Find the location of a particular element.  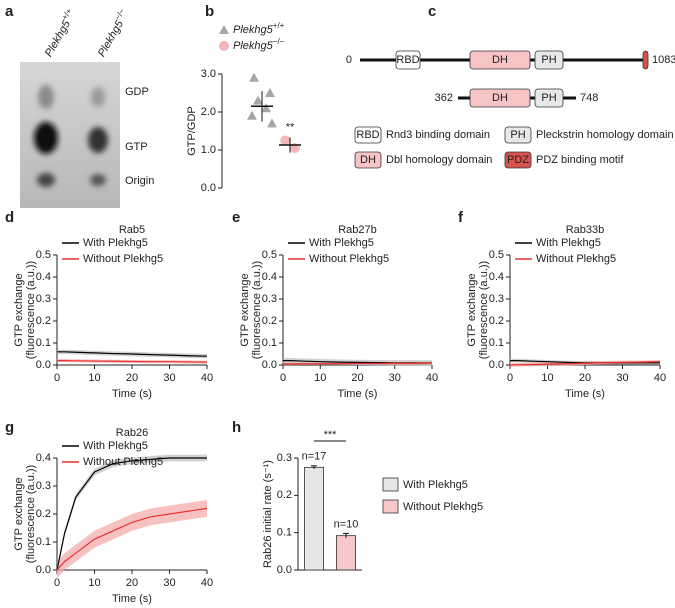

y-tick-label: 1.0 is located at coordinates (208, 150).